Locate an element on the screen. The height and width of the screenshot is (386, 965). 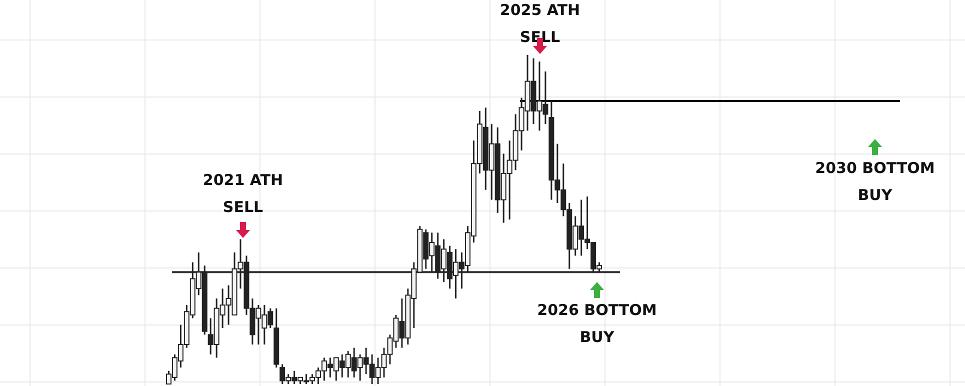
text: 2025 ATH SELL is located at coordinates (540, 23).